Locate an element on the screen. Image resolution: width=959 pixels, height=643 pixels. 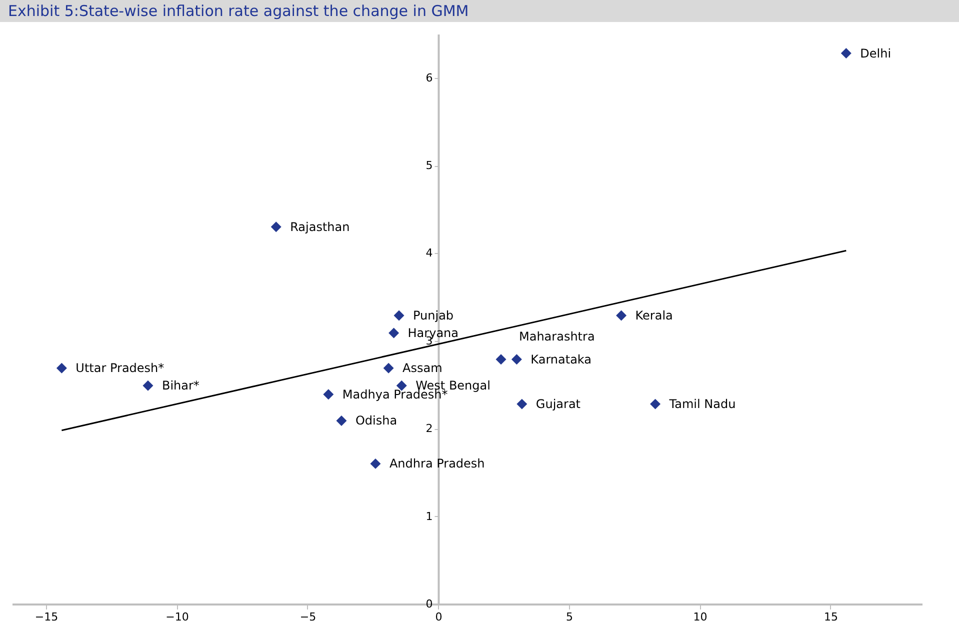
y-tick-label: 5 is located at coordinates (429, 165).